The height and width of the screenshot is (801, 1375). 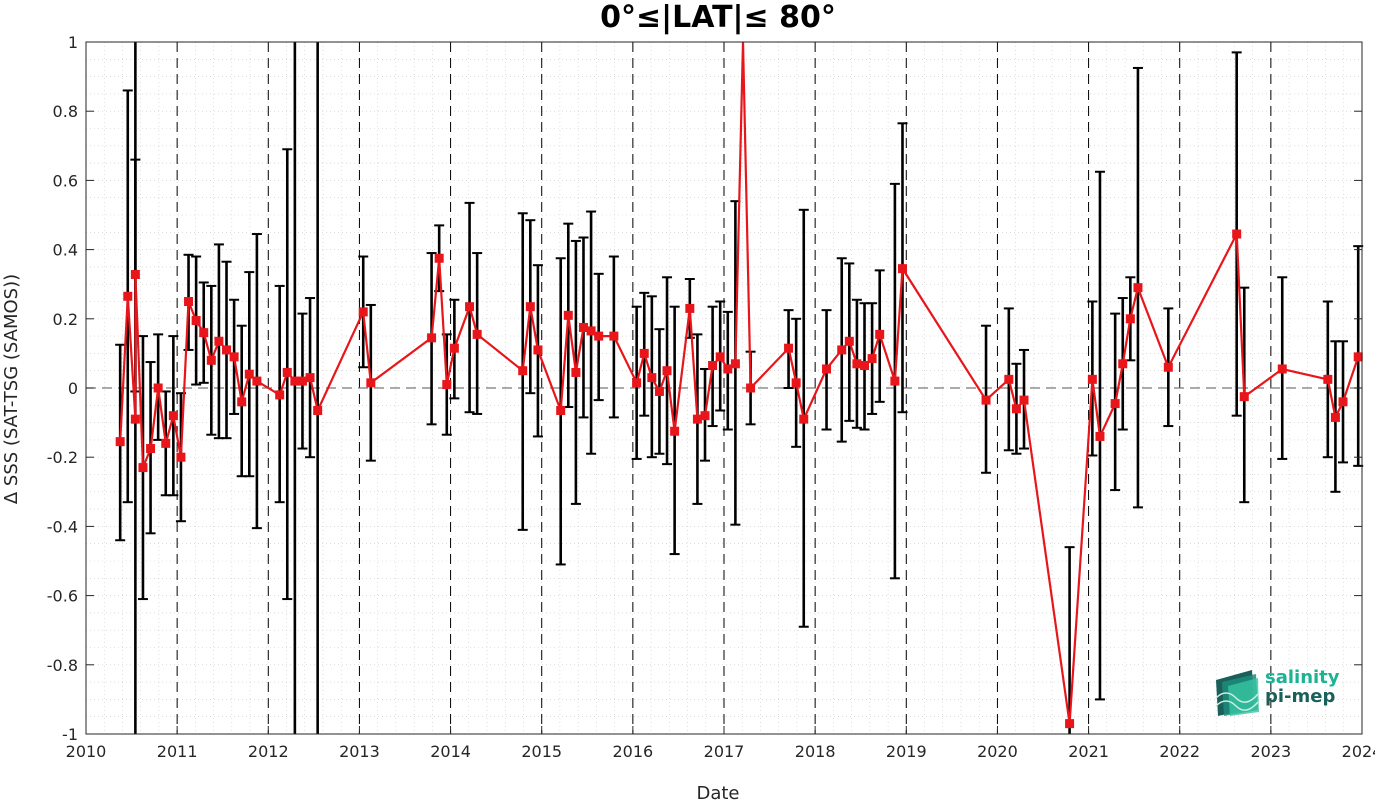 What do you see at coordinates (1237, 693) in the screenshot?
I see `wave-logo-icon` at bounding box center [1237, 693].